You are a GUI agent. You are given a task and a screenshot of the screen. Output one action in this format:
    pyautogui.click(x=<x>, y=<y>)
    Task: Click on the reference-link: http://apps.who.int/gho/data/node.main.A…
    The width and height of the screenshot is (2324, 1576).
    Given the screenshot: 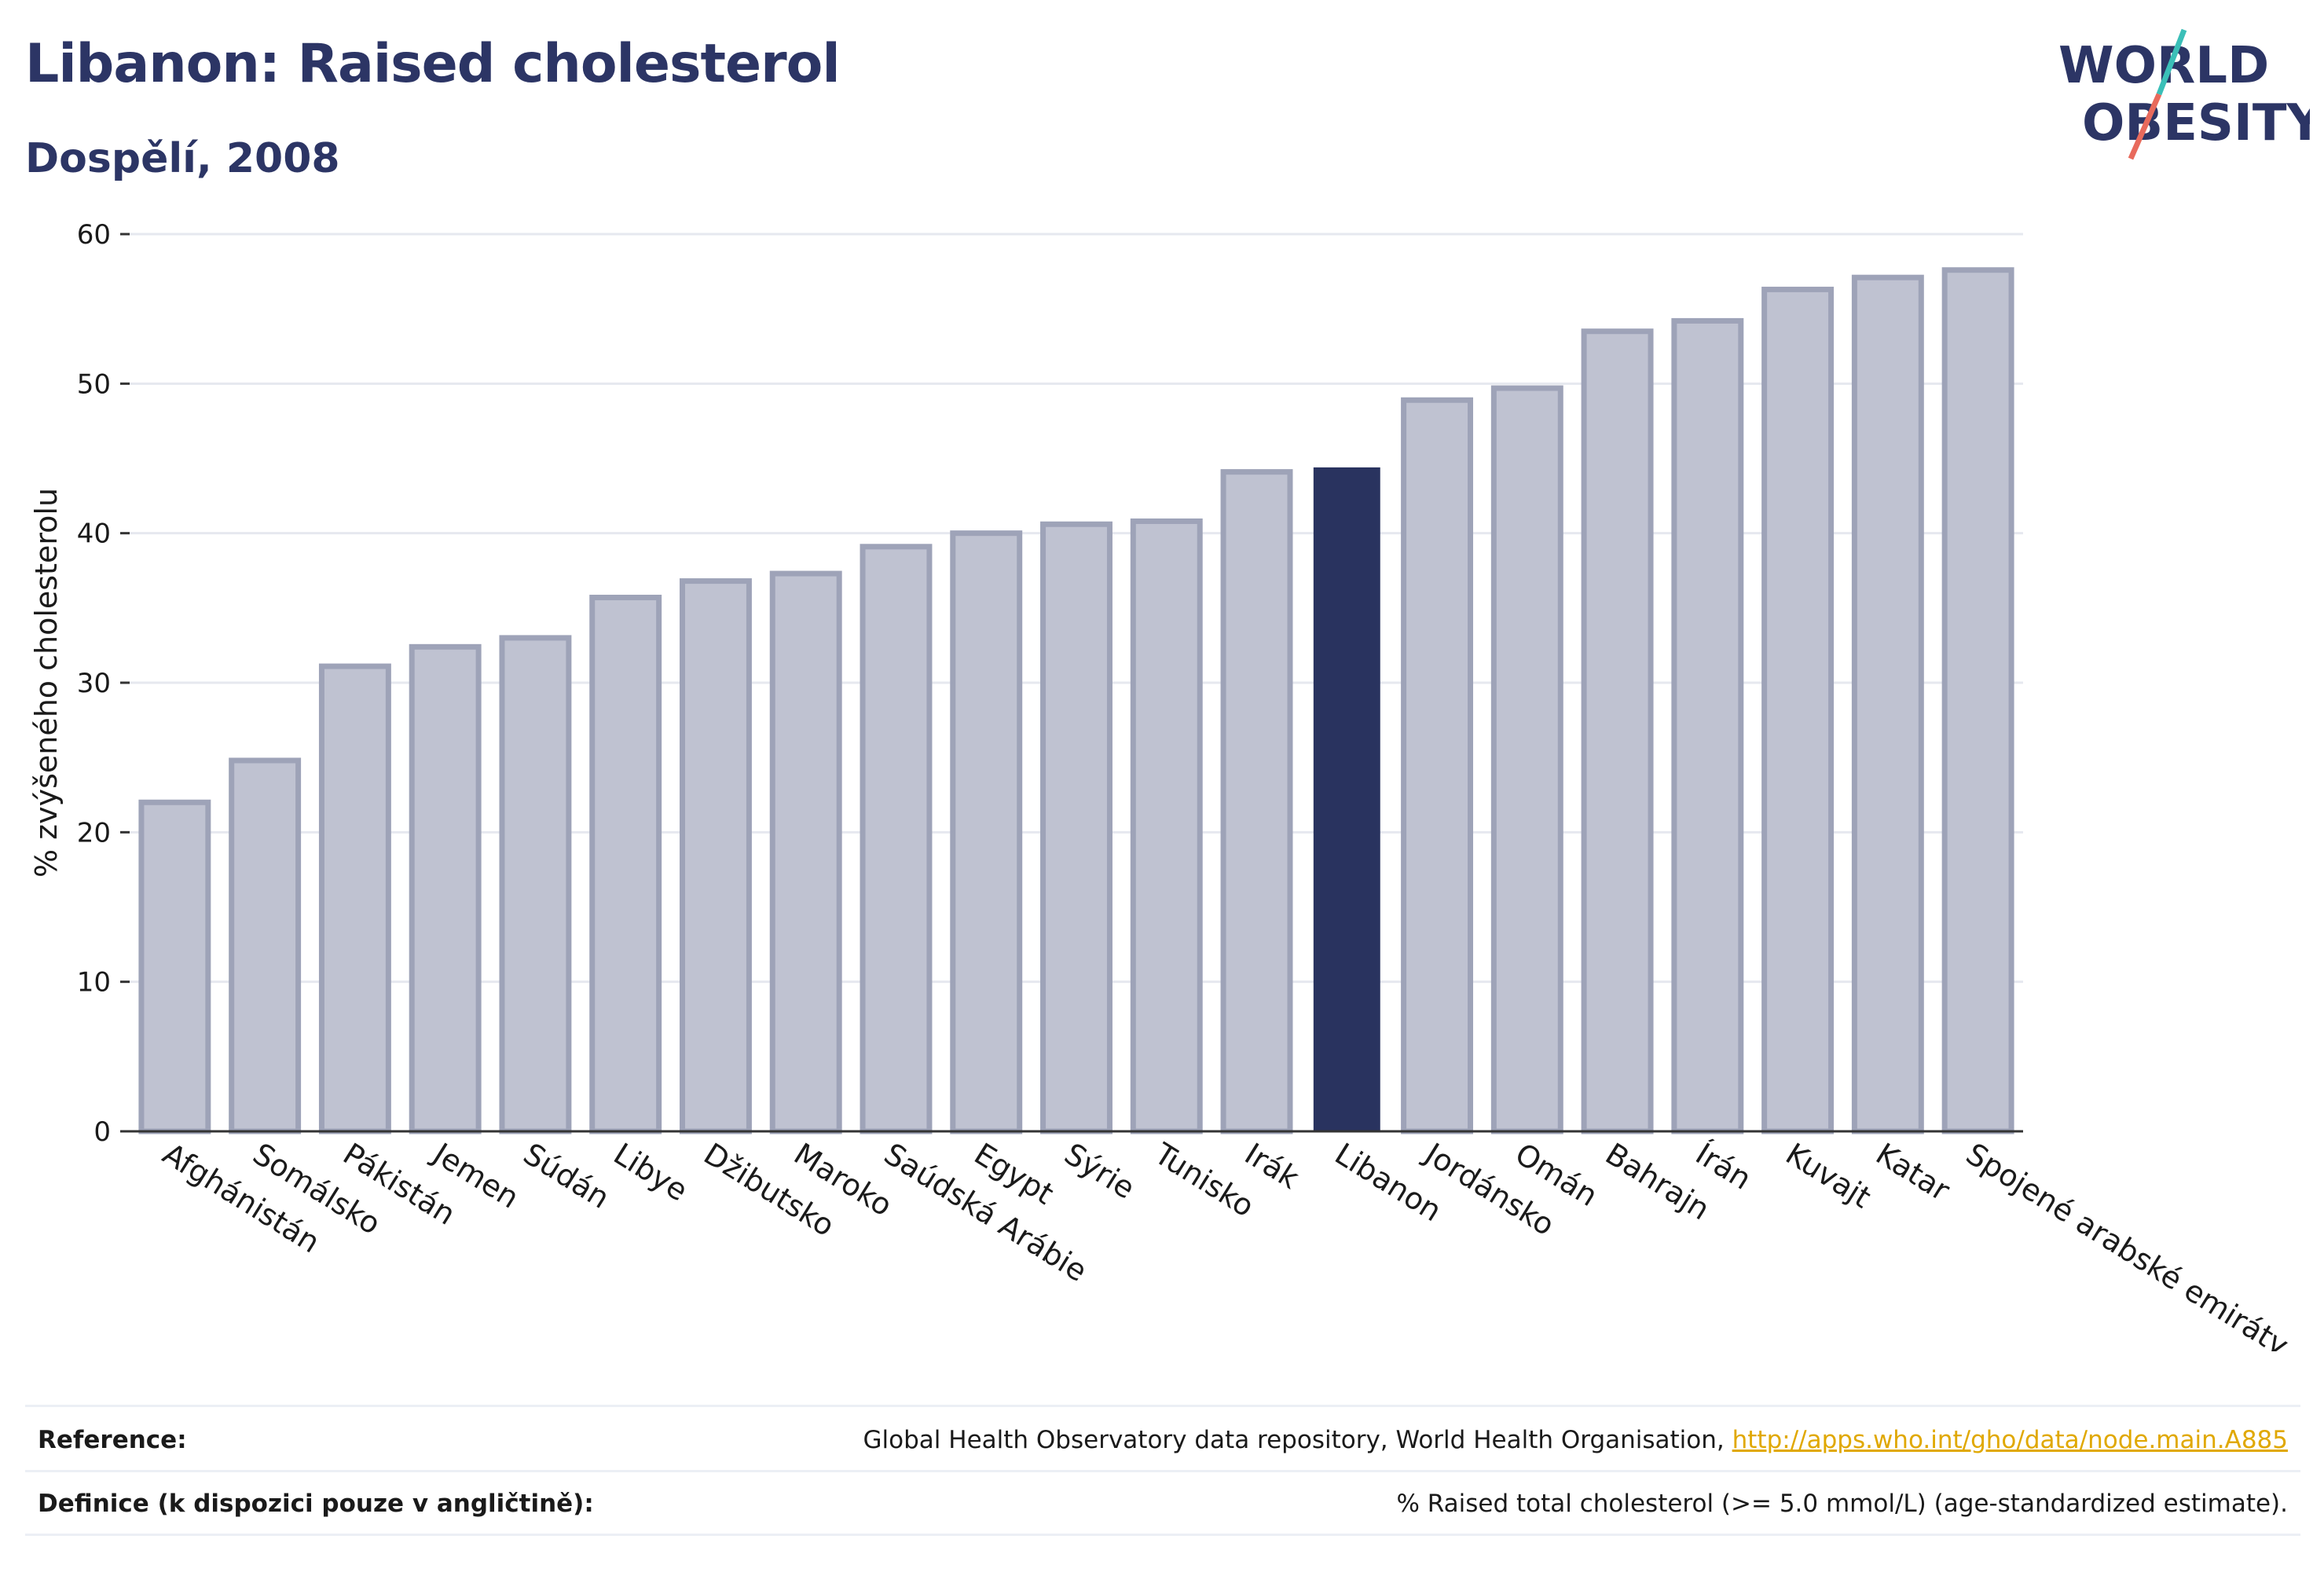 What is the action you would take?
    pyautogui.click(x=2010, y=1440)
    